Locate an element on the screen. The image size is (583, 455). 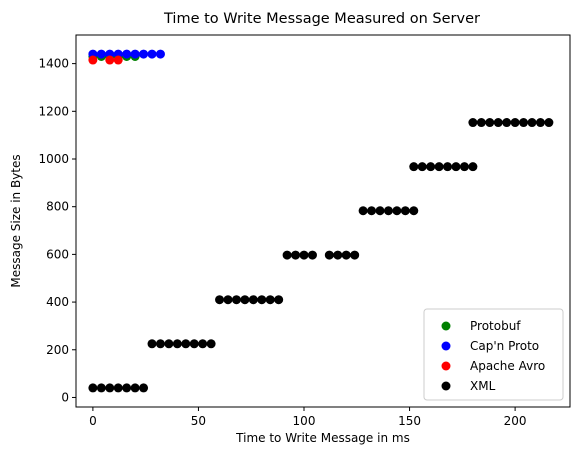
legend: Protobuf Cap'n Proto Apache Avro XML is located at coordinates (493, 354).